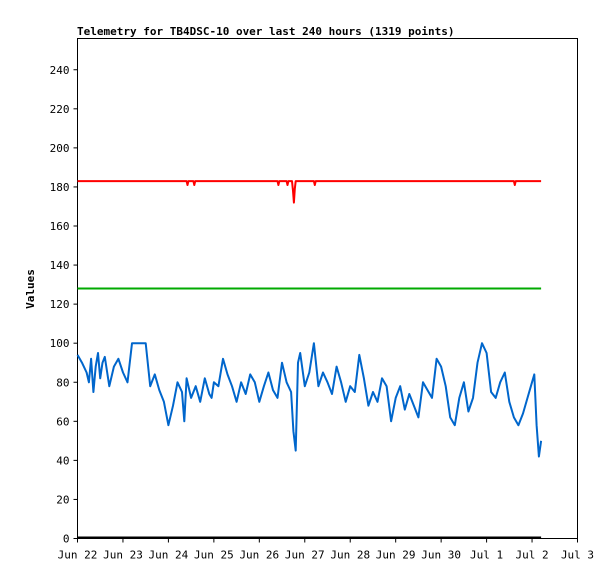 Image resolution: width=615 pixels, height=579 pixels. Describe the element at coordinates (60, 265) in the screenshot. I see `y-tick-label: 140` at that location.